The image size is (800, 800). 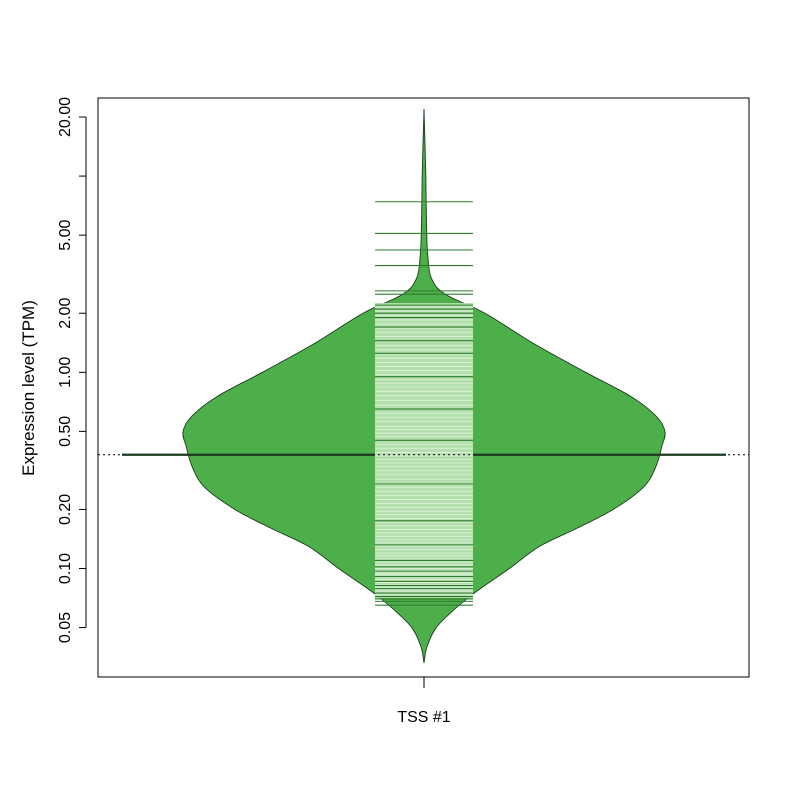 What do you see at coordinates (423, 717) in the screenshot?
I see `x-tick-label: TSS #1` at bounding box center [423, 717].